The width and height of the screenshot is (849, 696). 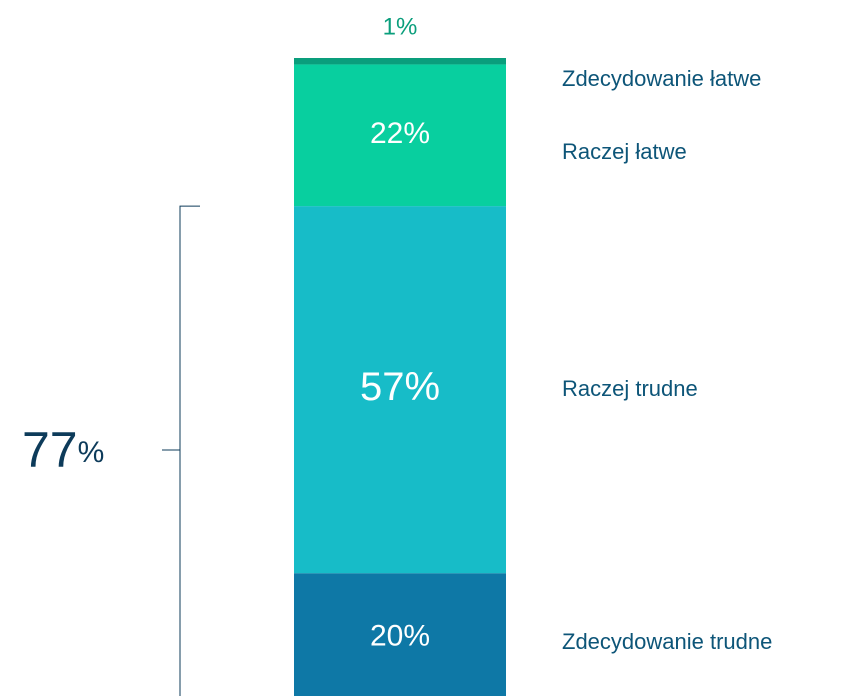 I want to click on legend-label: Zdecydowanie trudne, so click(x=667, y=641).